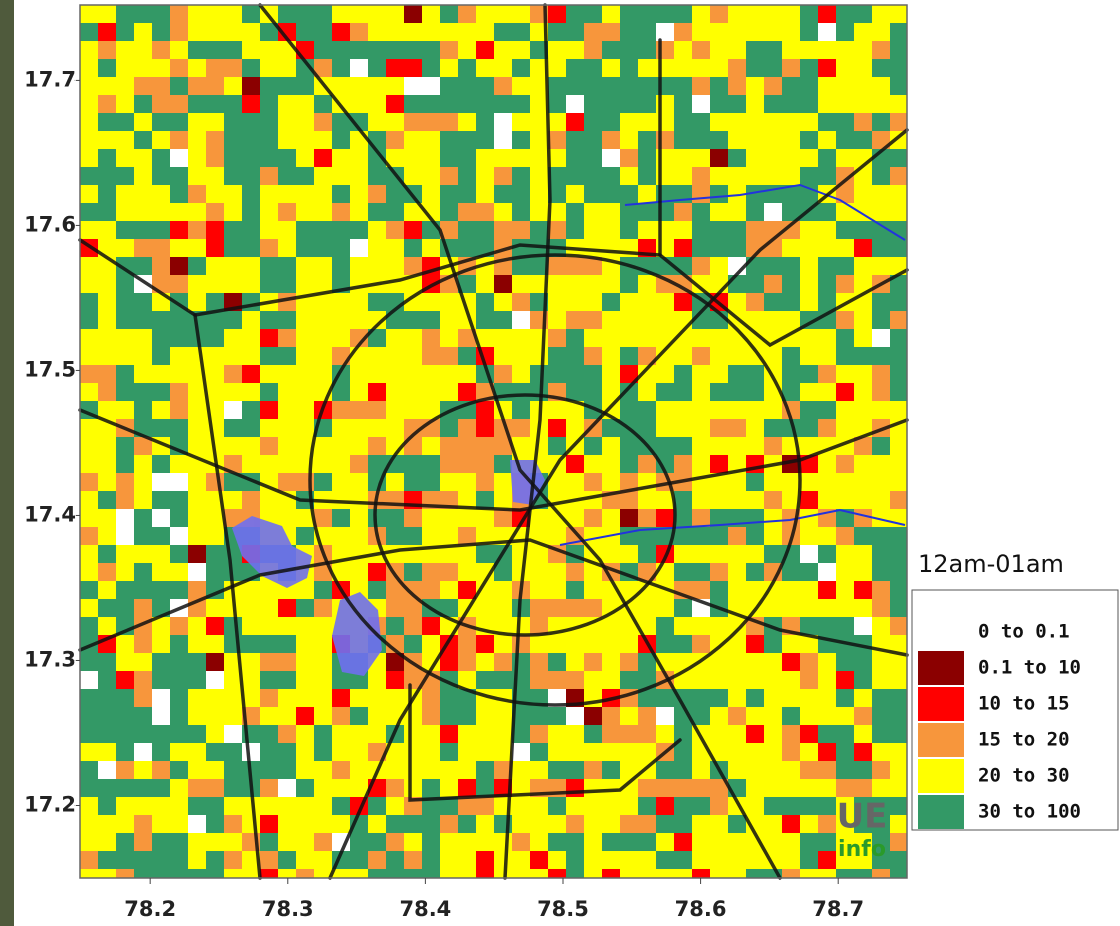  What do you see at coordinates (7, 463) in the screenshot?
I see `satellite-strip` at bounding box center [7, 463].